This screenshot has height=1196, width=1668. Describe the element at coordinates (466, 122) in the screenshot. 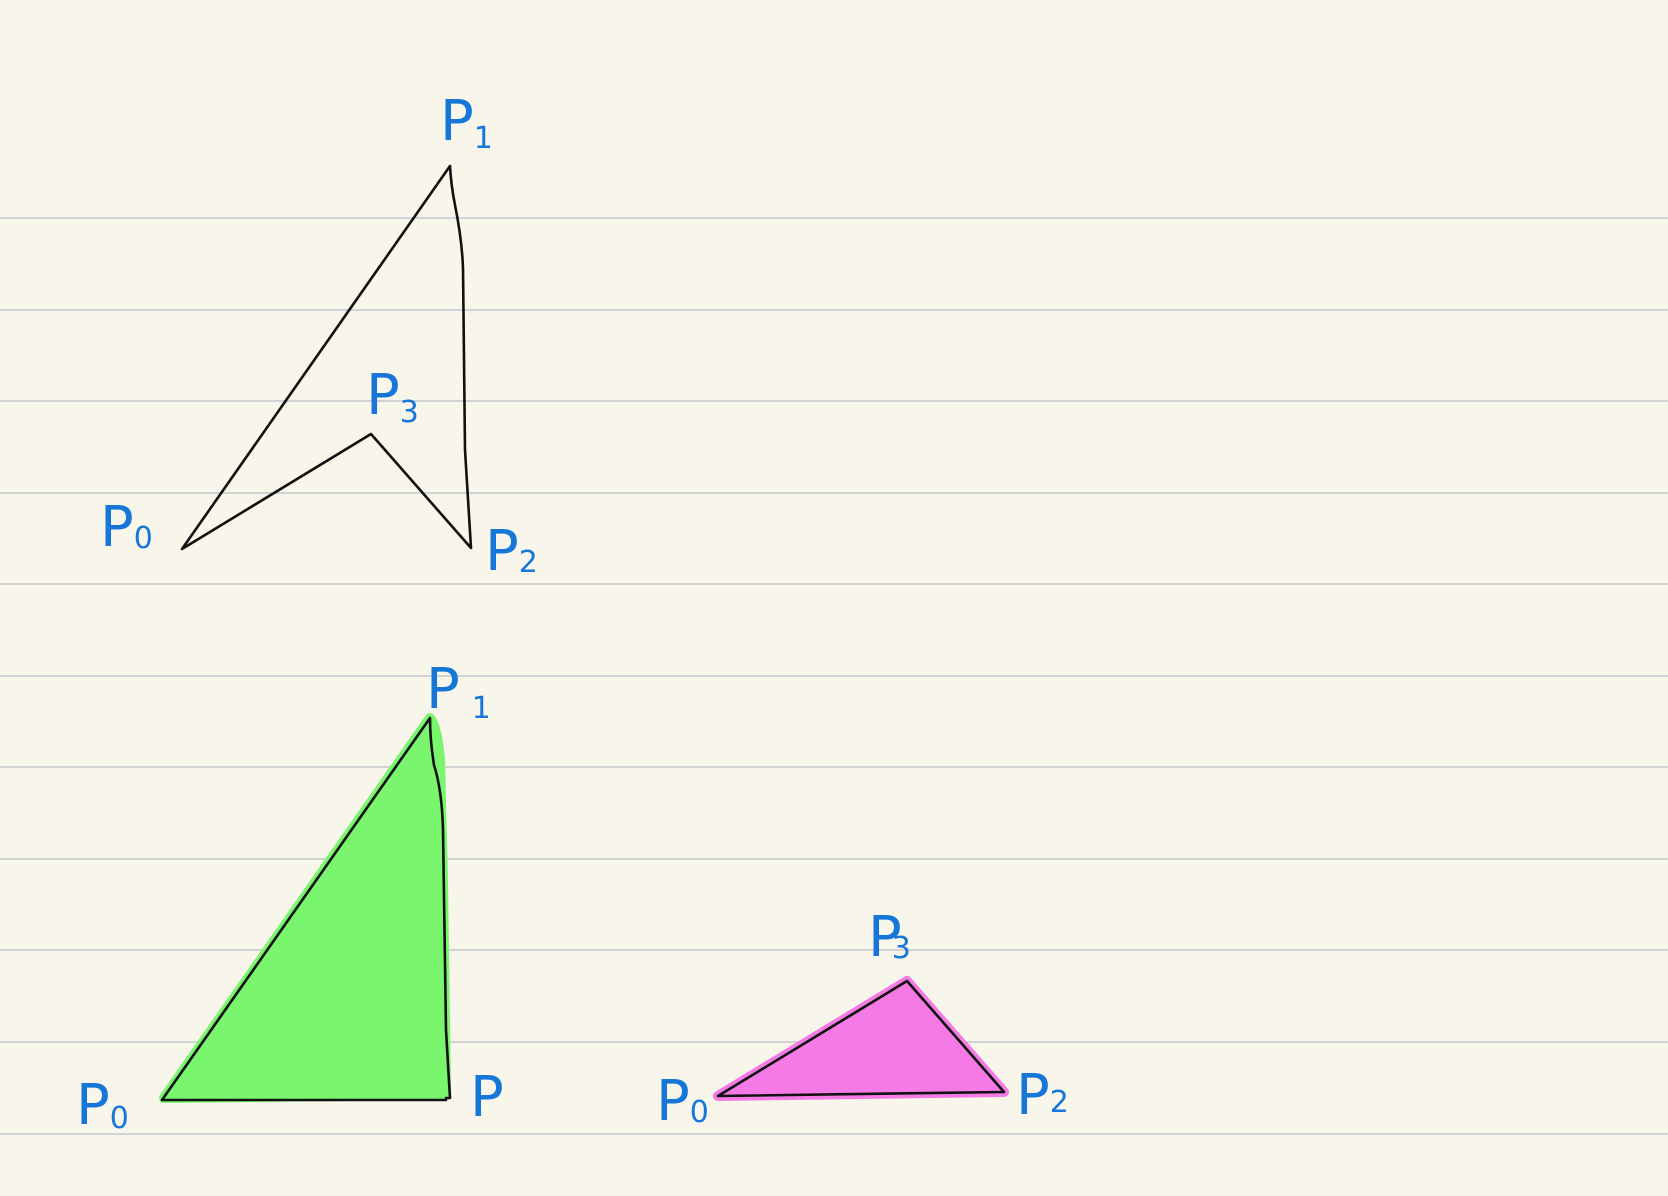

I see `label-p1: P1` at that location.